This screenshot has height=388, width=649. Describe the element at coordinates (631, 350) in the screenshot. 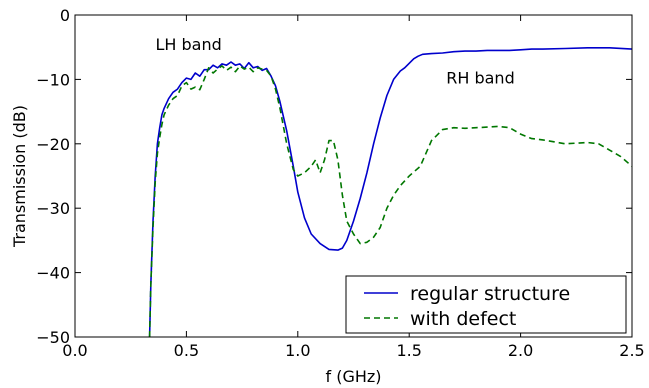

I see `x-tick-label: 2.5` at that location.